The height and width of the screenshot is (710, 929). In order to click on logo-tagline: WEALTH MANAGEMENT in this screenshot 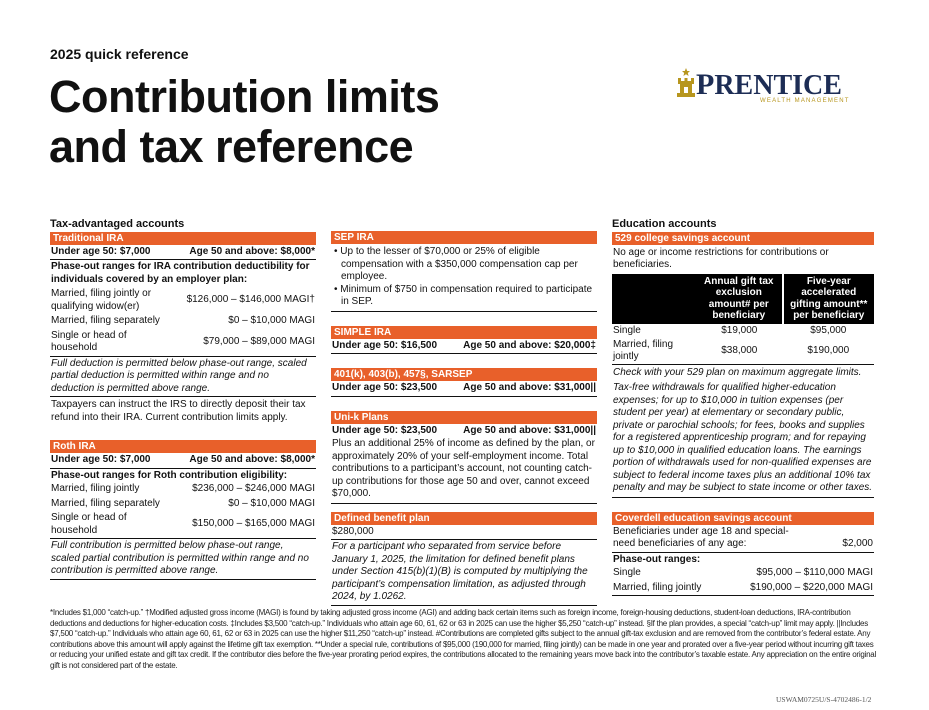, I will do `click(805, 101)`.